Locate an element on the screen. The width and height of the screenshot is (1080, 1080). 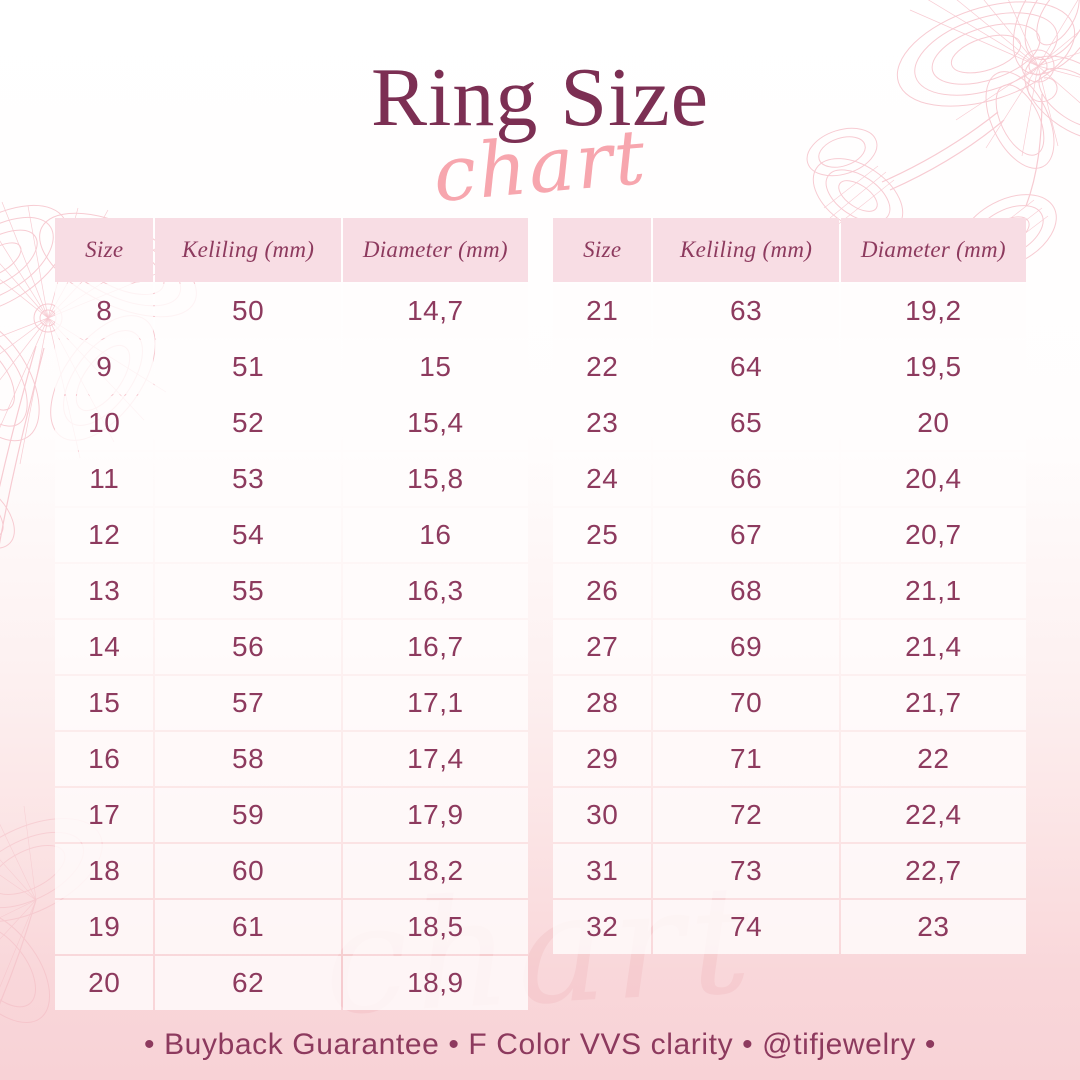
cell-keliling: 68 is located at coordinates (746, 591).